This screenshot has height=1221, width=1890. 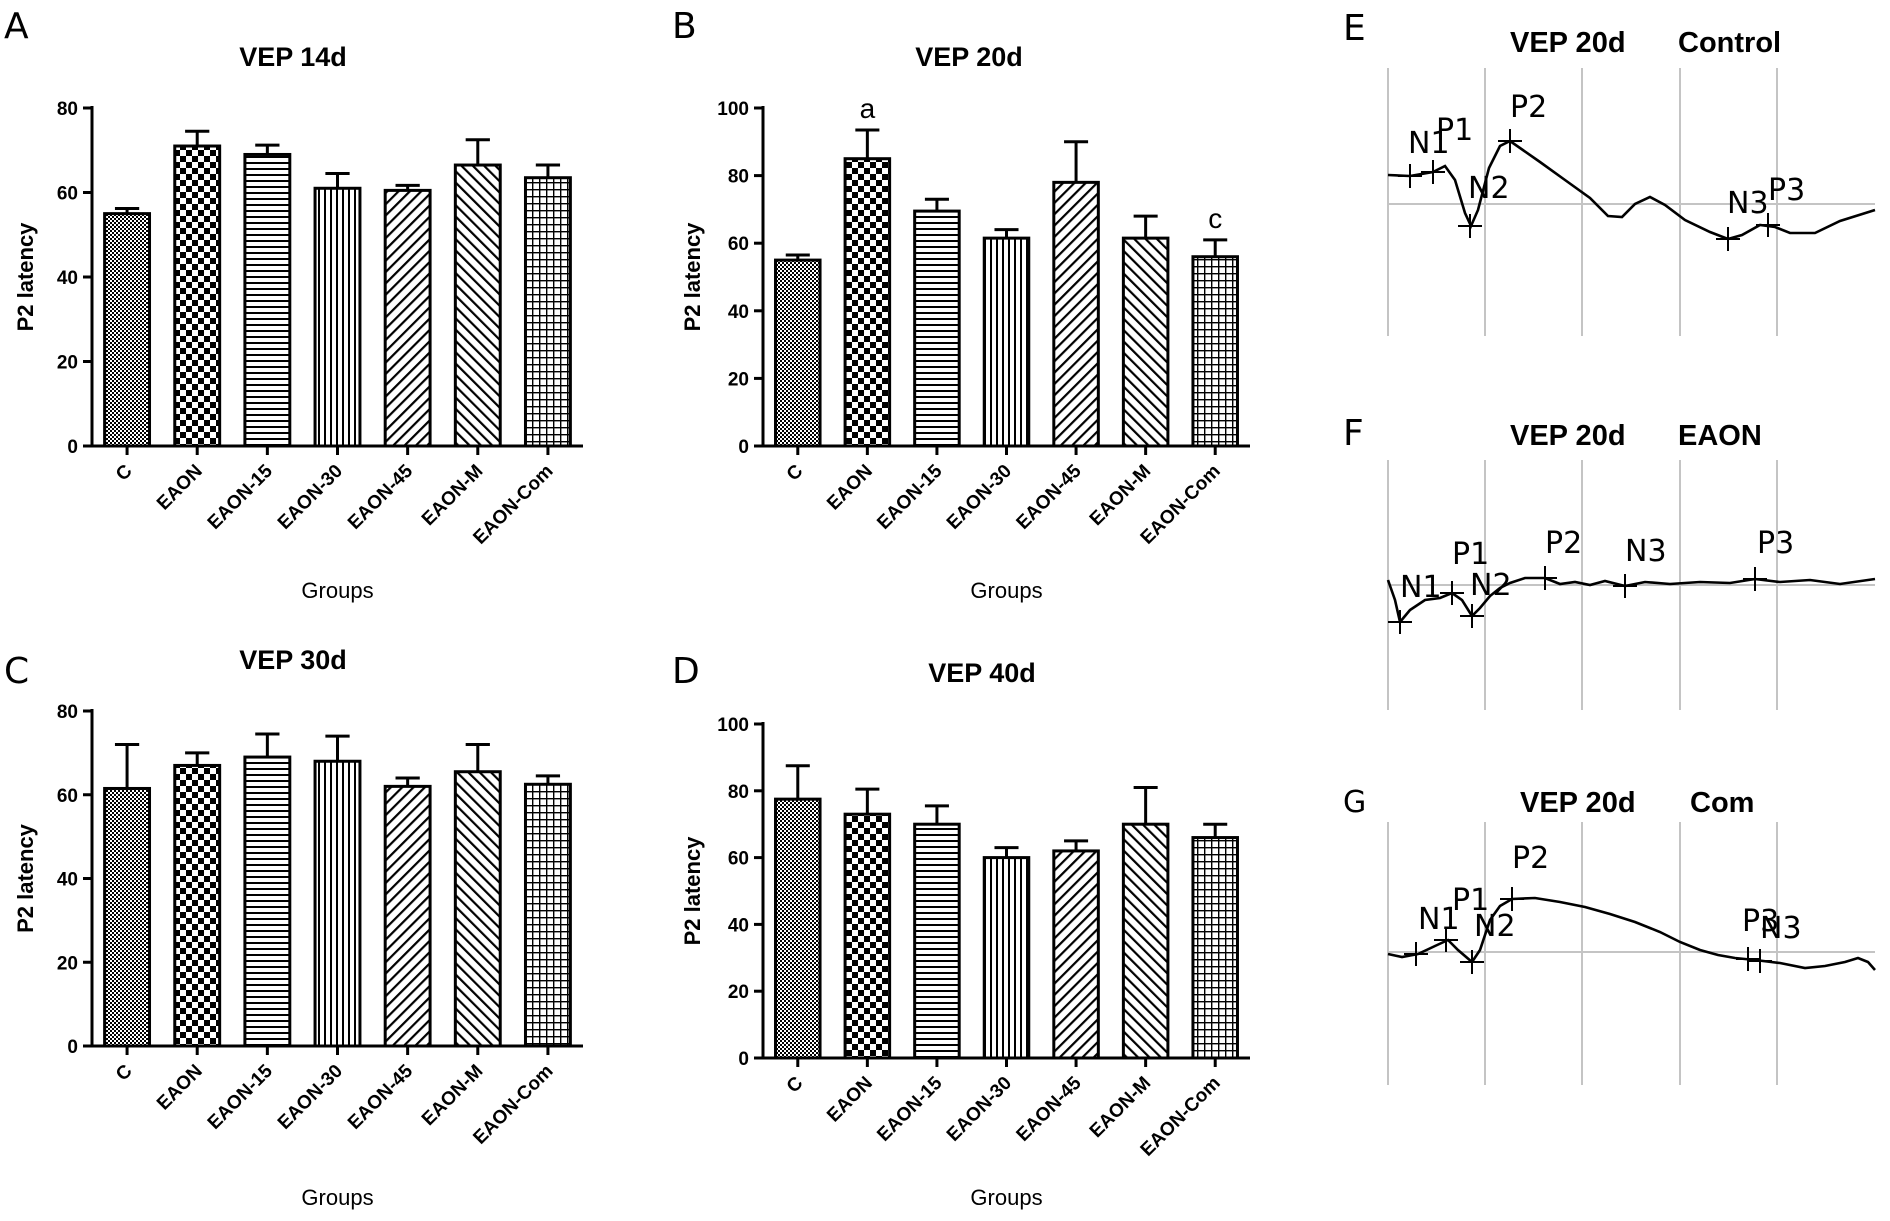 I want to click on panel-label-c: C, so click(x=16, y=671).